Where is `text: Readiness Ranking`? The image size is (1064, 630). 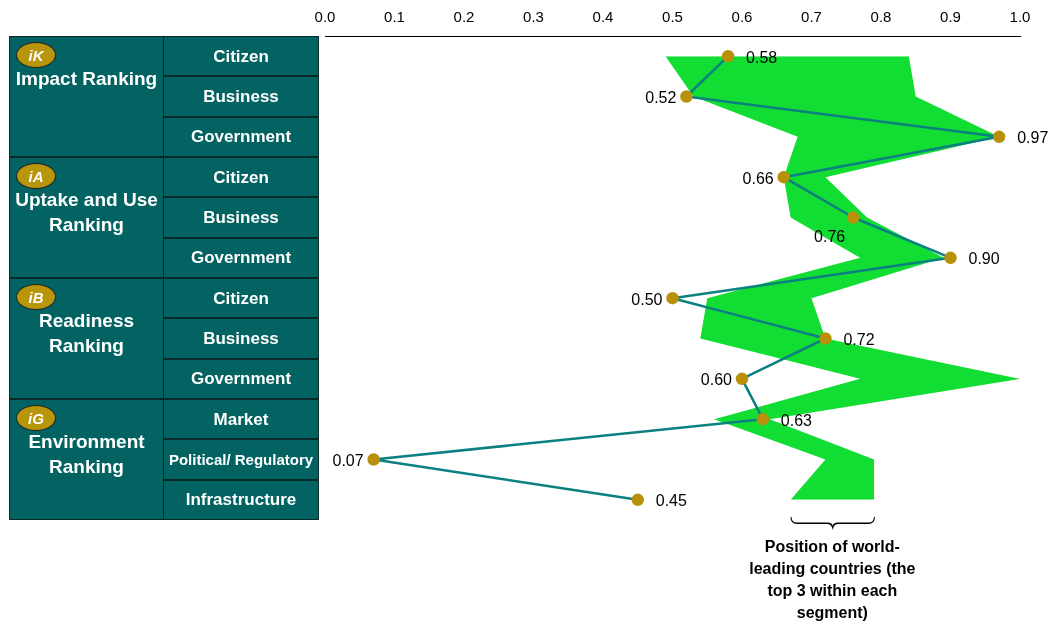
text: Readiness Ranking is located at coordinates (86, 333).